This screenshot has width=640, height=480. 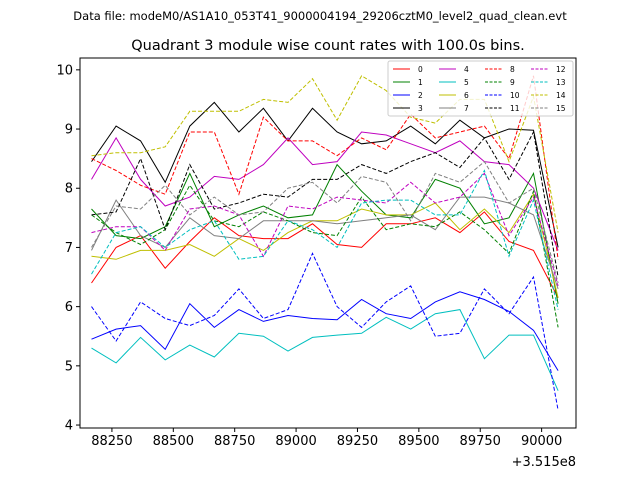 I want to click on x-tick-label: 88500, so click(x=173, y=441).